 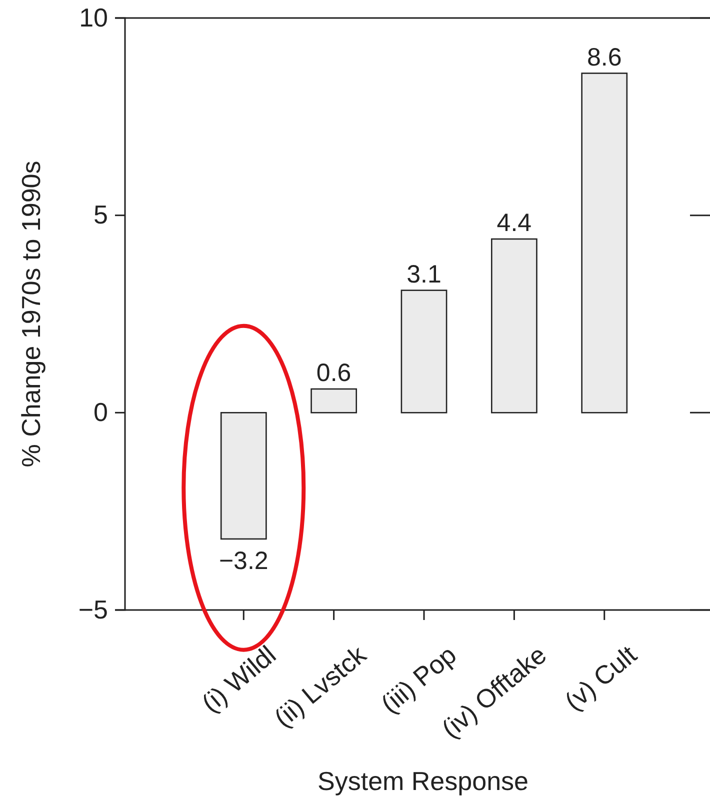 I want to click on y-tick-label: 10, so click(x=93, y=17).